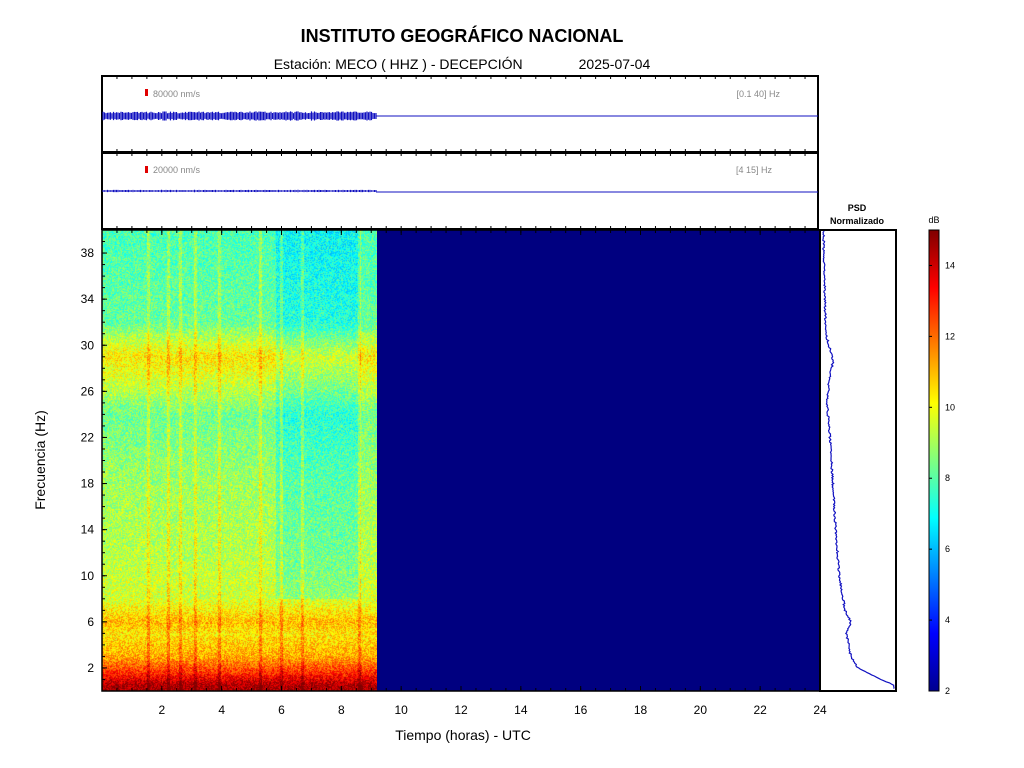 This screenshot has height=768, width=1024. What do you see at coordinates (942, 478) in the screenshot?
I see `colorbar-ticks: 2 4 6 8 10 12 14` at bounding box center [942, 478].